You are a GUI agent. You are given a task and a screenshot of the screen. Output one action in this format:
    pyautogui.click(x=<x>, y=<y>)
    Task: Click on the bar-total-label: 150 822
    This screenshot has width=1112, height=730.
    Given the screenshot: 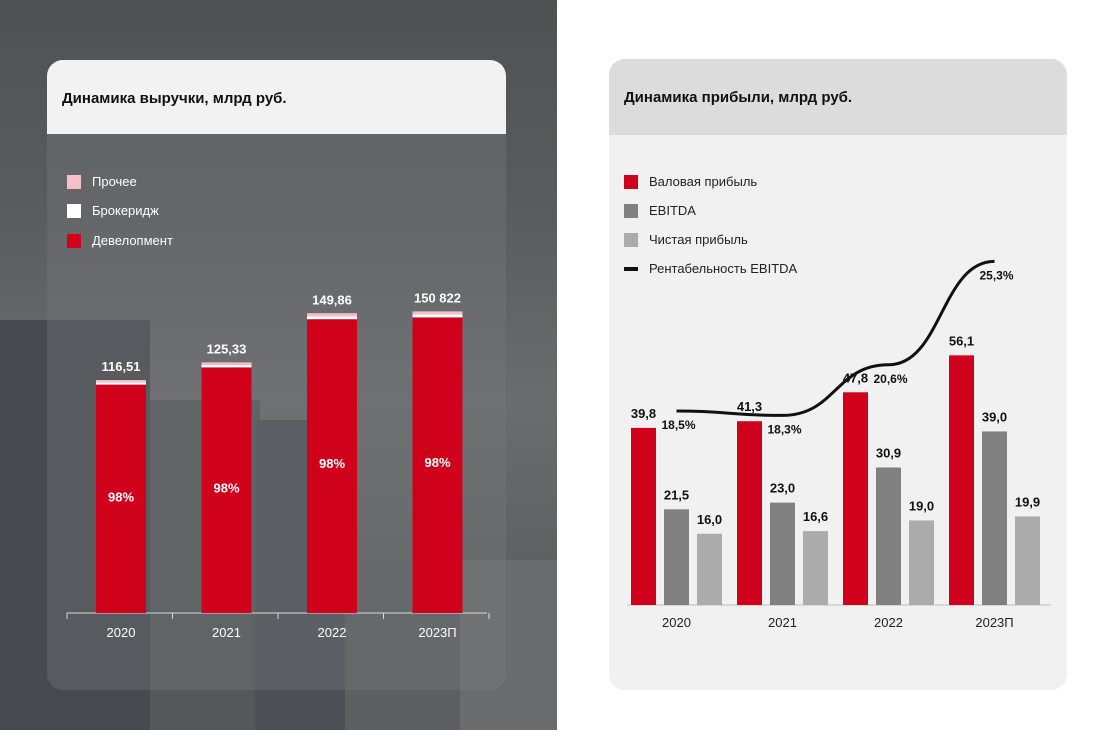 What is the action you would take?
    pyautogui.click(x=437, y=297)
    